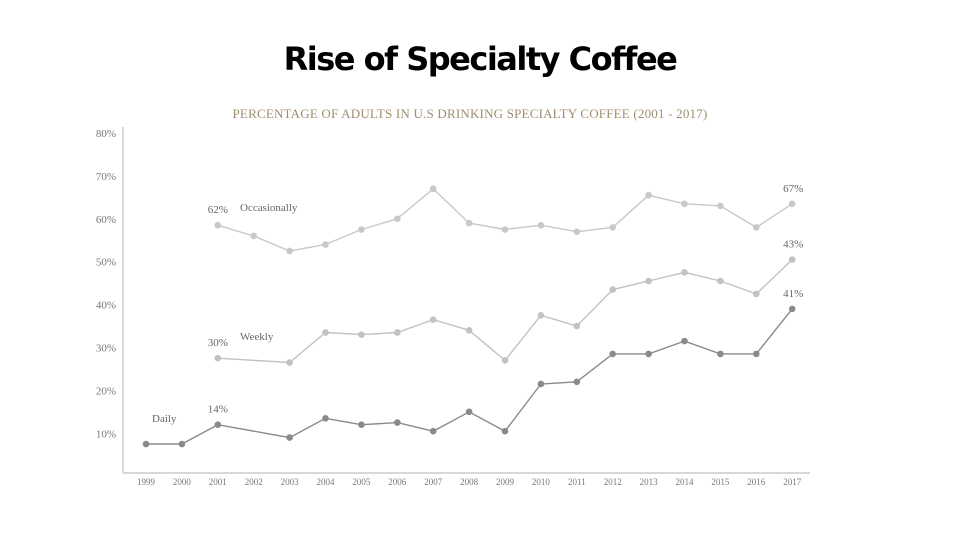  What do you see at coordinates (792, 482) in the screenshot?
I see `x-tick-label: 2017` at bounding box center [792, 482].